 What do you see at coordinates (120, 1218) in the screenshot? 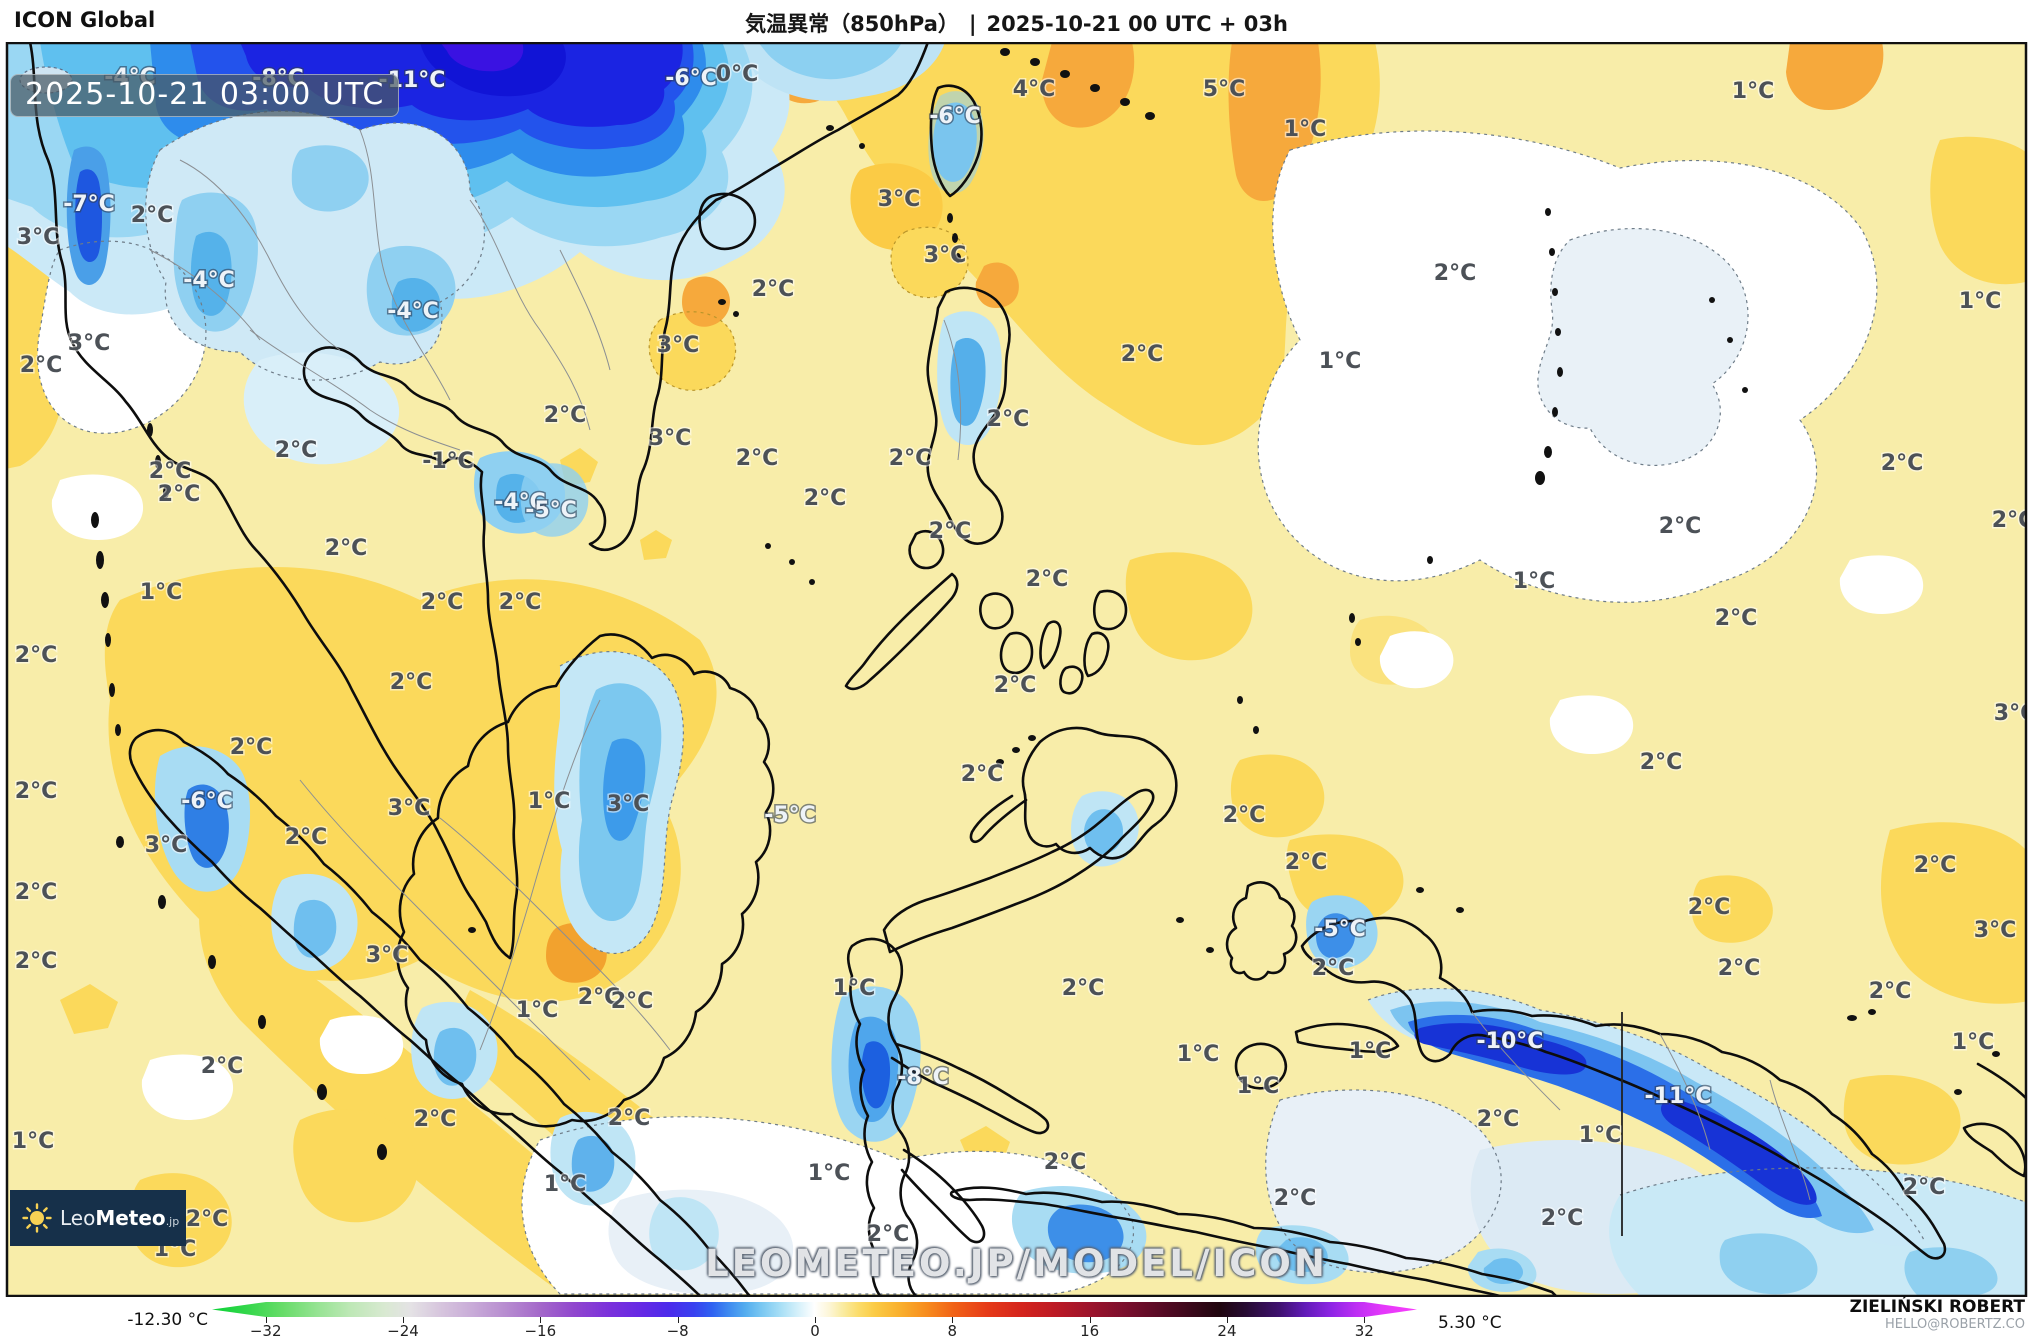
I see `logo-text: LeoMeteo.jp` at bounding box center [120, 1218].